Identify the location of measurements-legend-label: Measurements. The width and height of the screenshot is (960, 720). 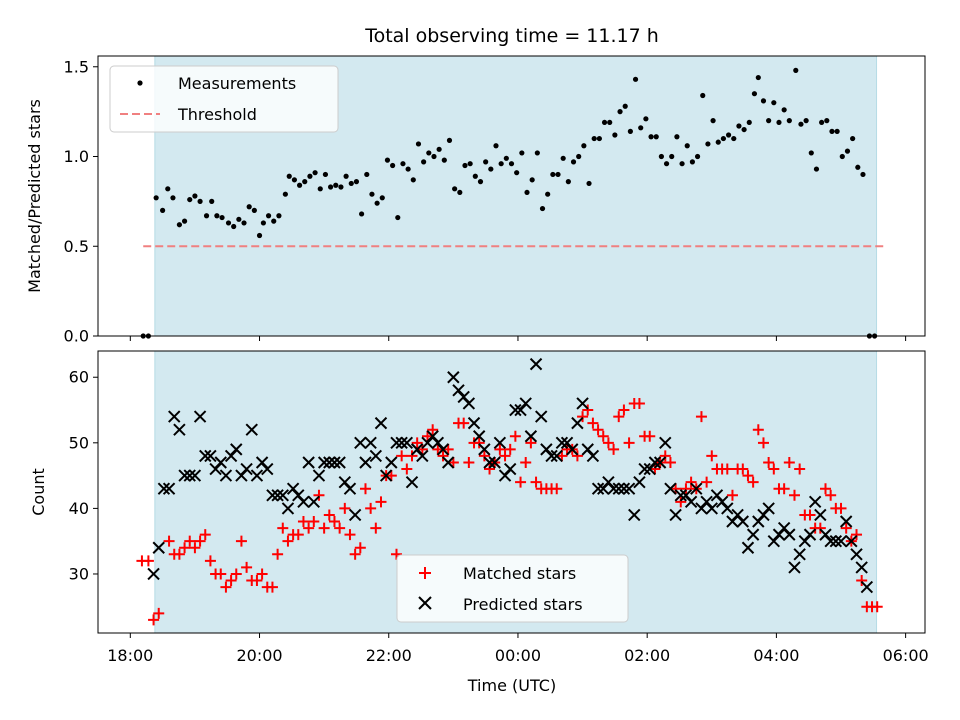
(237, 83).